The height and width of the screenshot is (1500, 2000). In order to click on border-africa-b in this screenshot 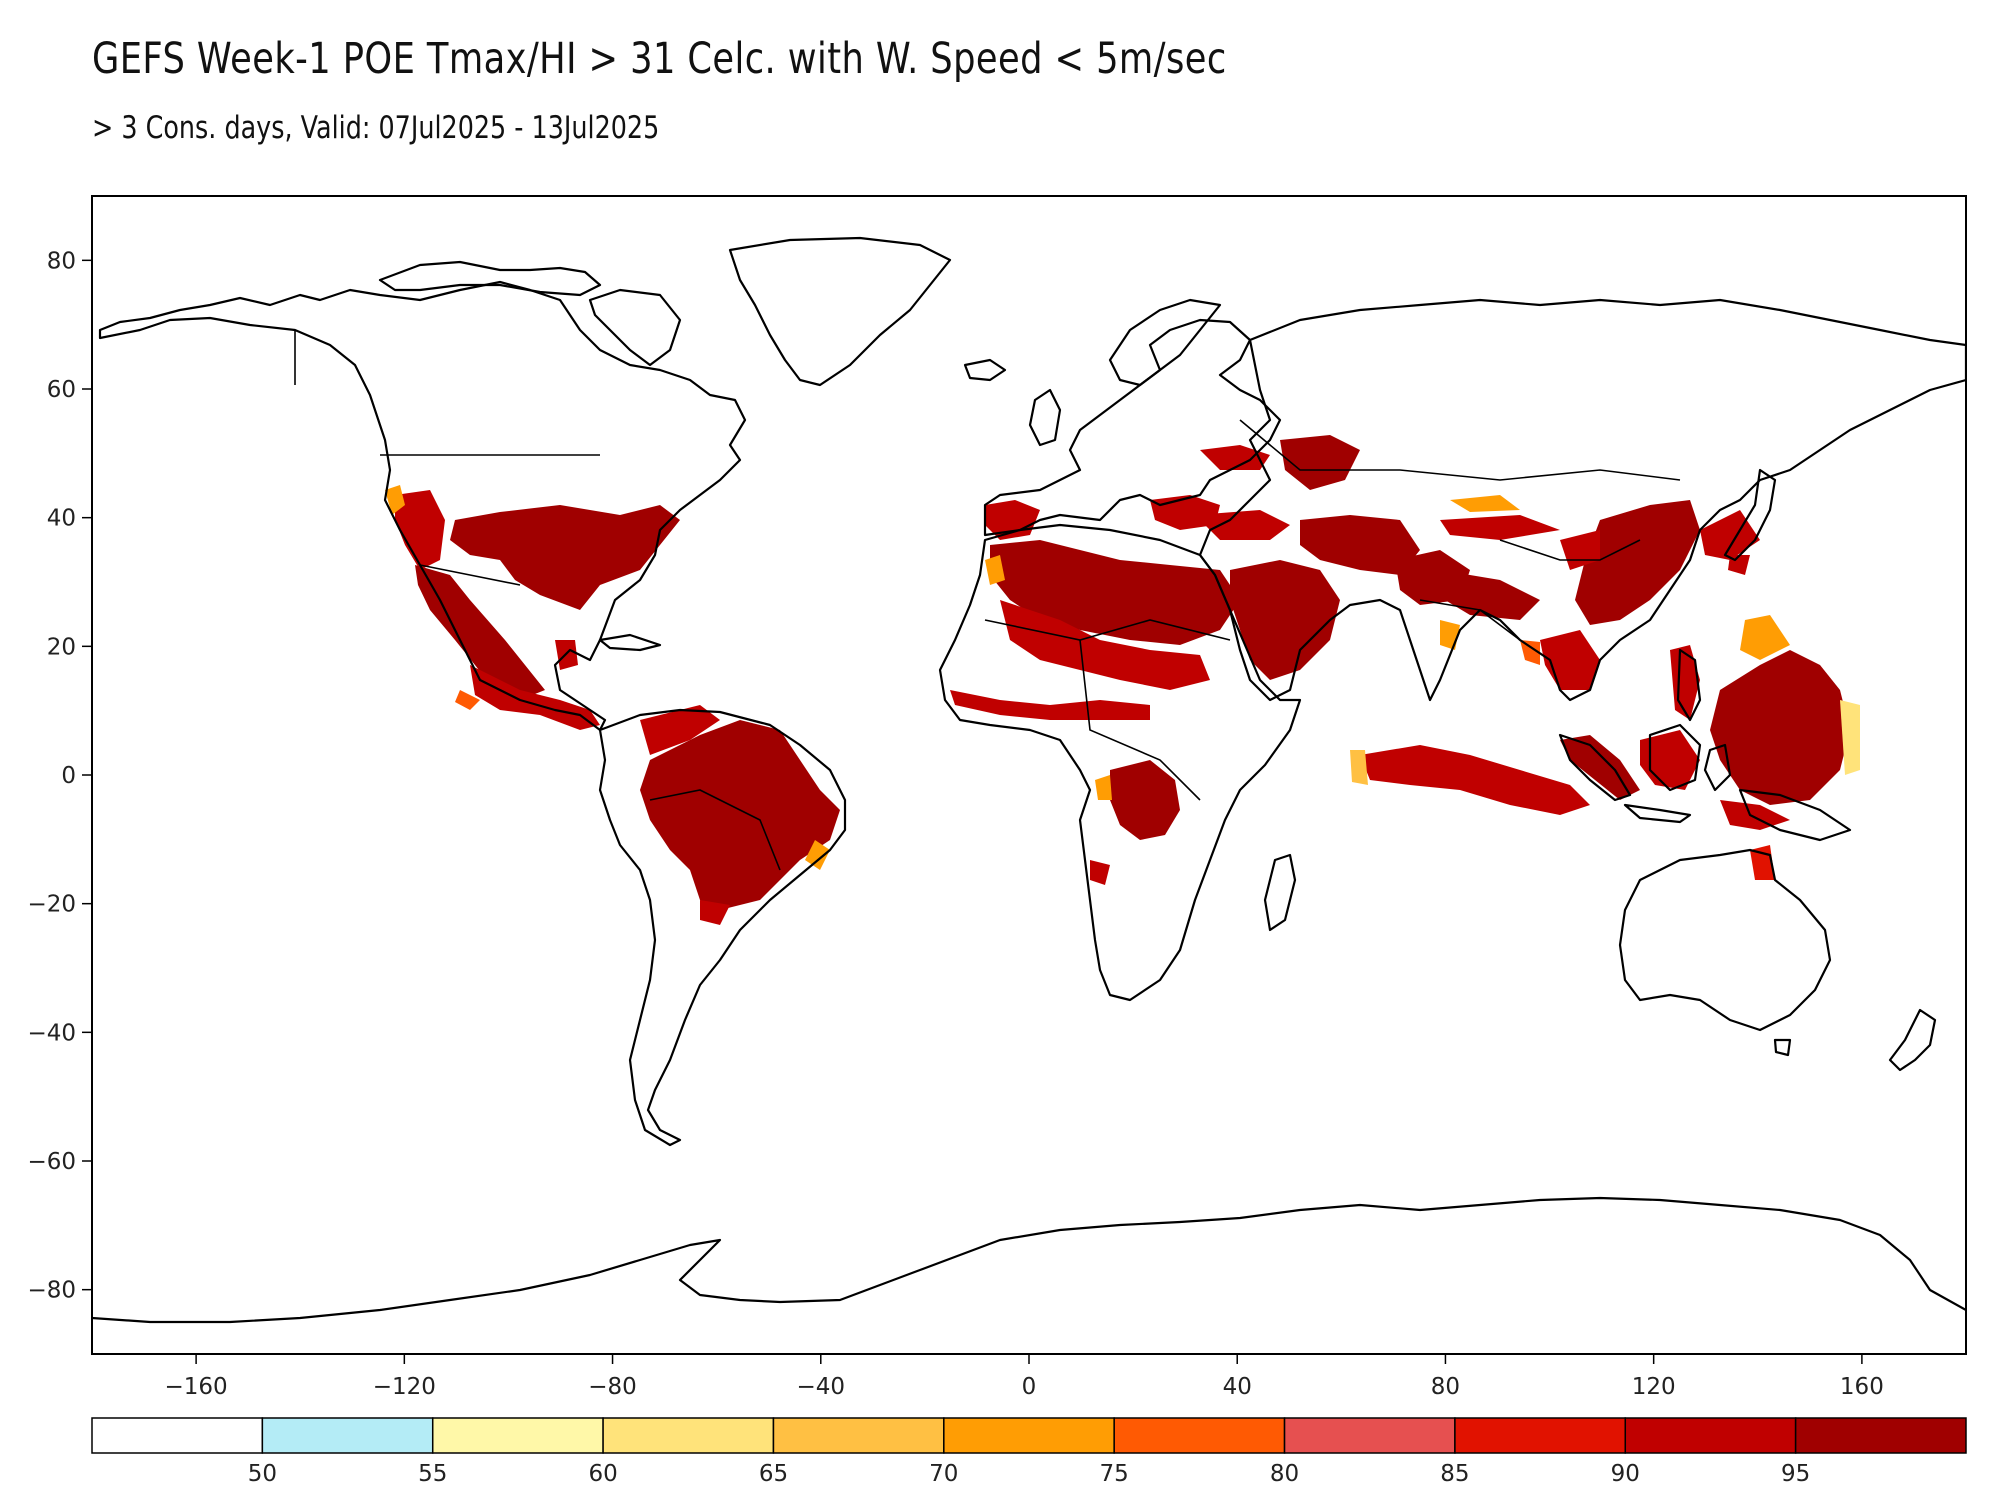, I will do `click(1140, 720)`.